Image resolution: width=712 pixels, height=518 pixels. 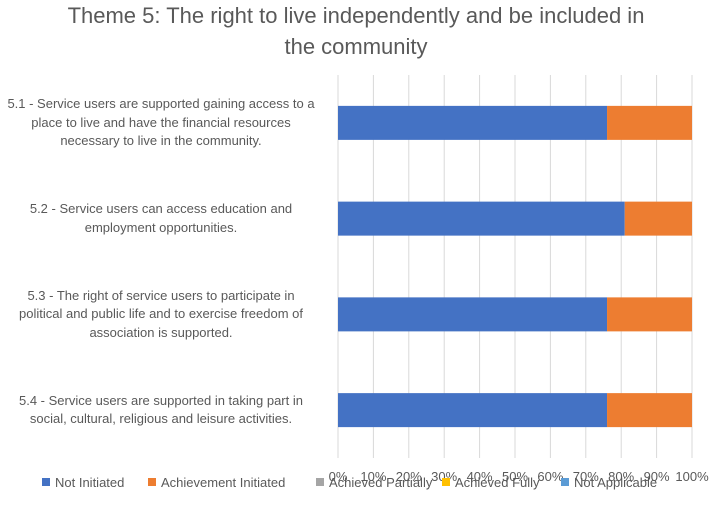 I want to click on legend-label: Achievement Initiated, so click(x=223, y=482).